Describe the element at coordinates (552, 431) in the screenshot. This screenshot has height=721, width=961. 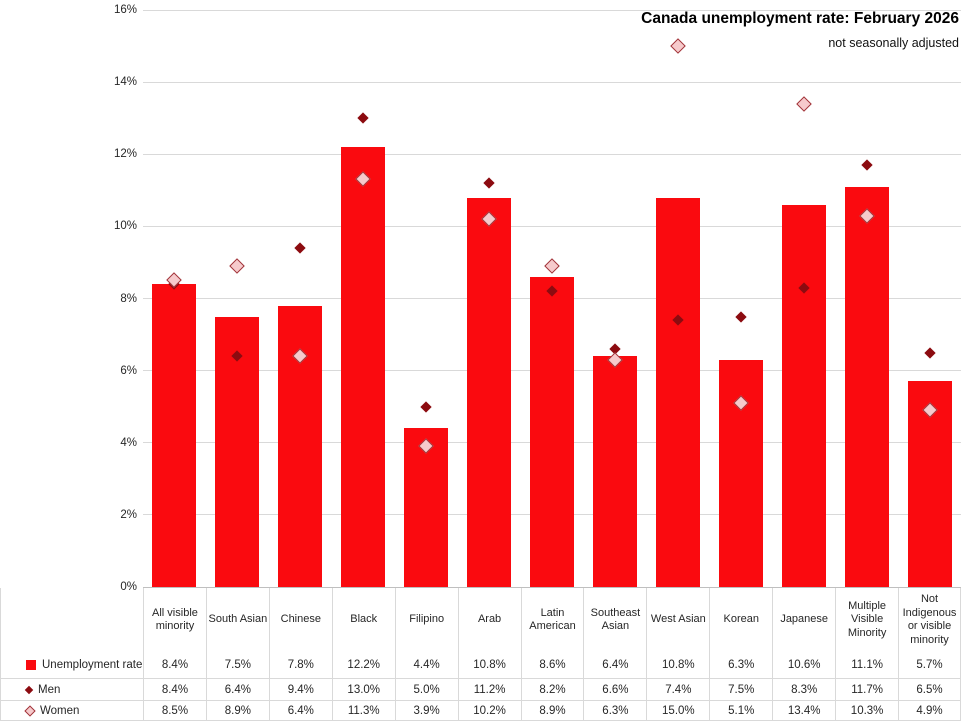
I see `bar-latin-american` at that location.